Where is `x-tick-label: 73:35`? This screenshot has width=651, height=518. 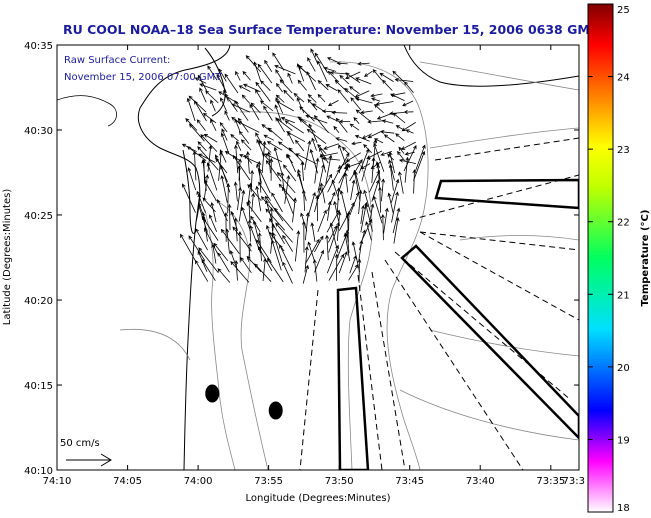
x-tick-label: 73:35 is located at coordinates (550, 481).